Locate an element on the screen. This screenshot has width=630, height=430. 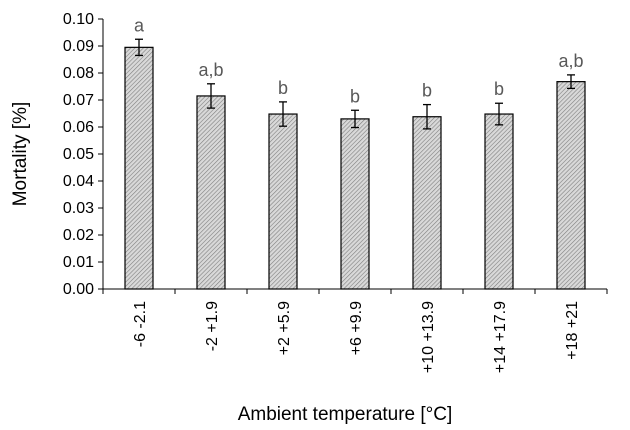
y-tick-label: 0.04 is located at coordinates (78, 181).